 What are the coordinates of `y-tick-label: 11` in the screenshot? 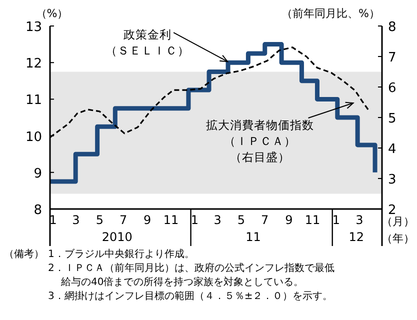 It's located at (33, 100).